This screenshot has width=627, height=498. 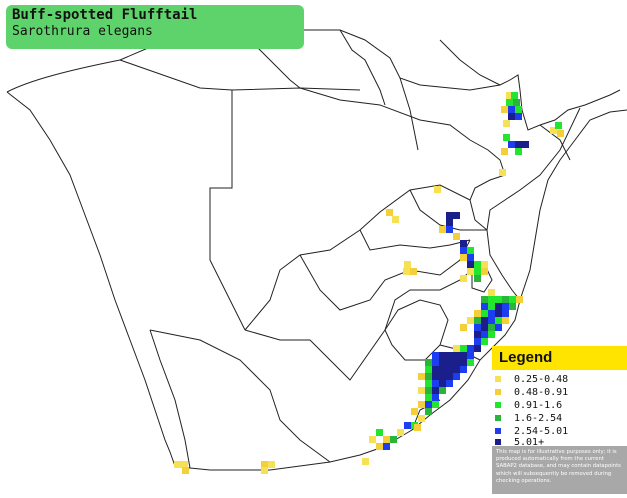 I want to click on border-botswana-sa, so click(x=357, y=257).